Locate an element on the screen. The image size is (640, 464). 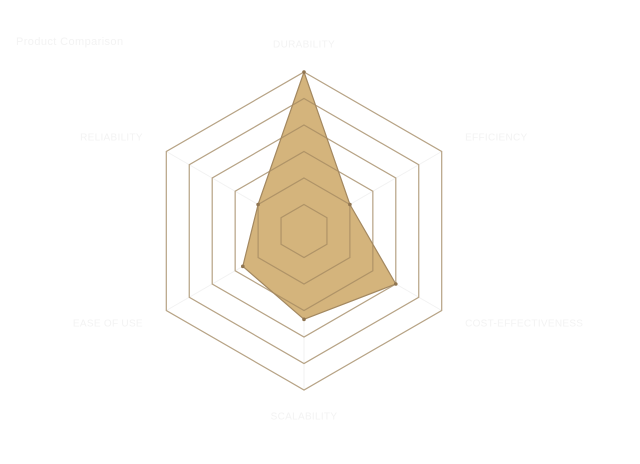
axis-label-6: RELIABILITY is located at coordinates (111, 138).